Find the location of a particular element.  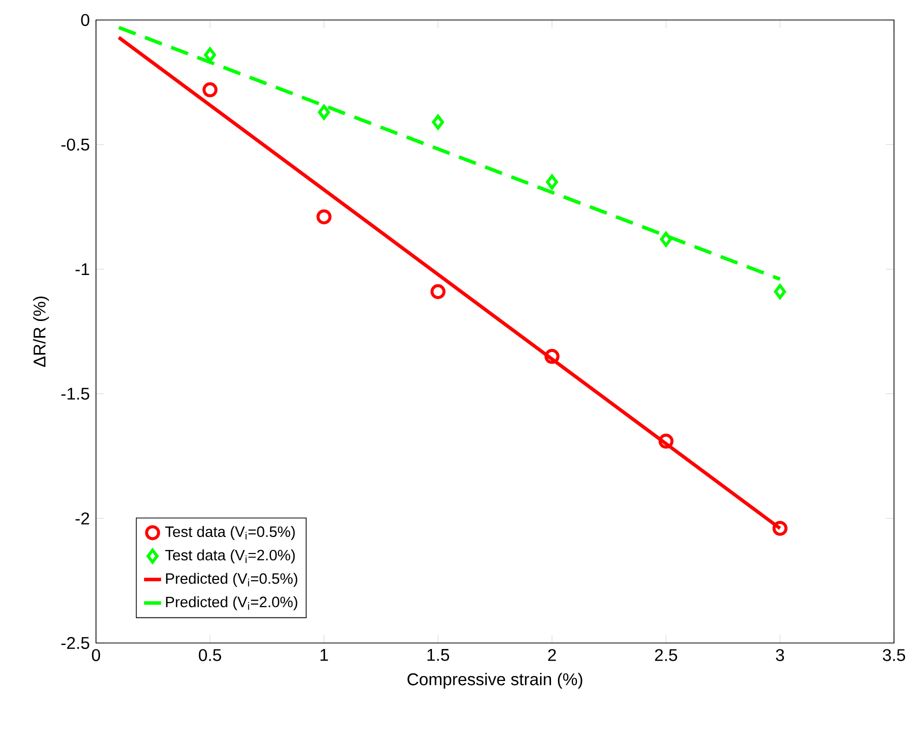

legend-label: Predicted (V$_{i}$=2.0%) is located at coordinates (232, 603).